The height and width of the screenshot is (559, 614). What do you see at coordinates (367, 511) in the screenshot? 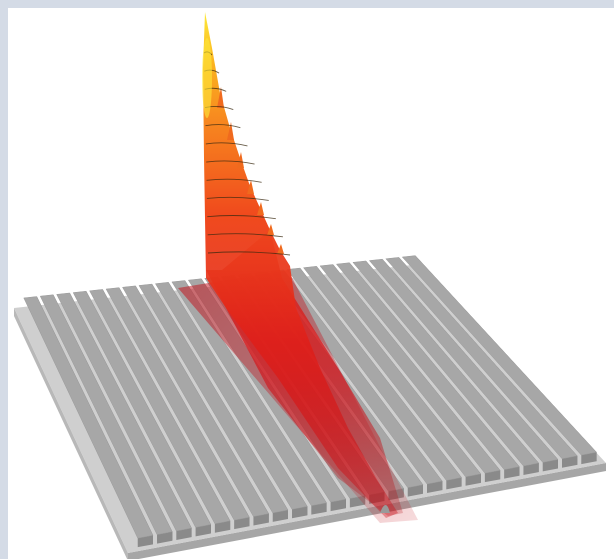
I see `substrate-front-edge` at bounding box center [367, 511].